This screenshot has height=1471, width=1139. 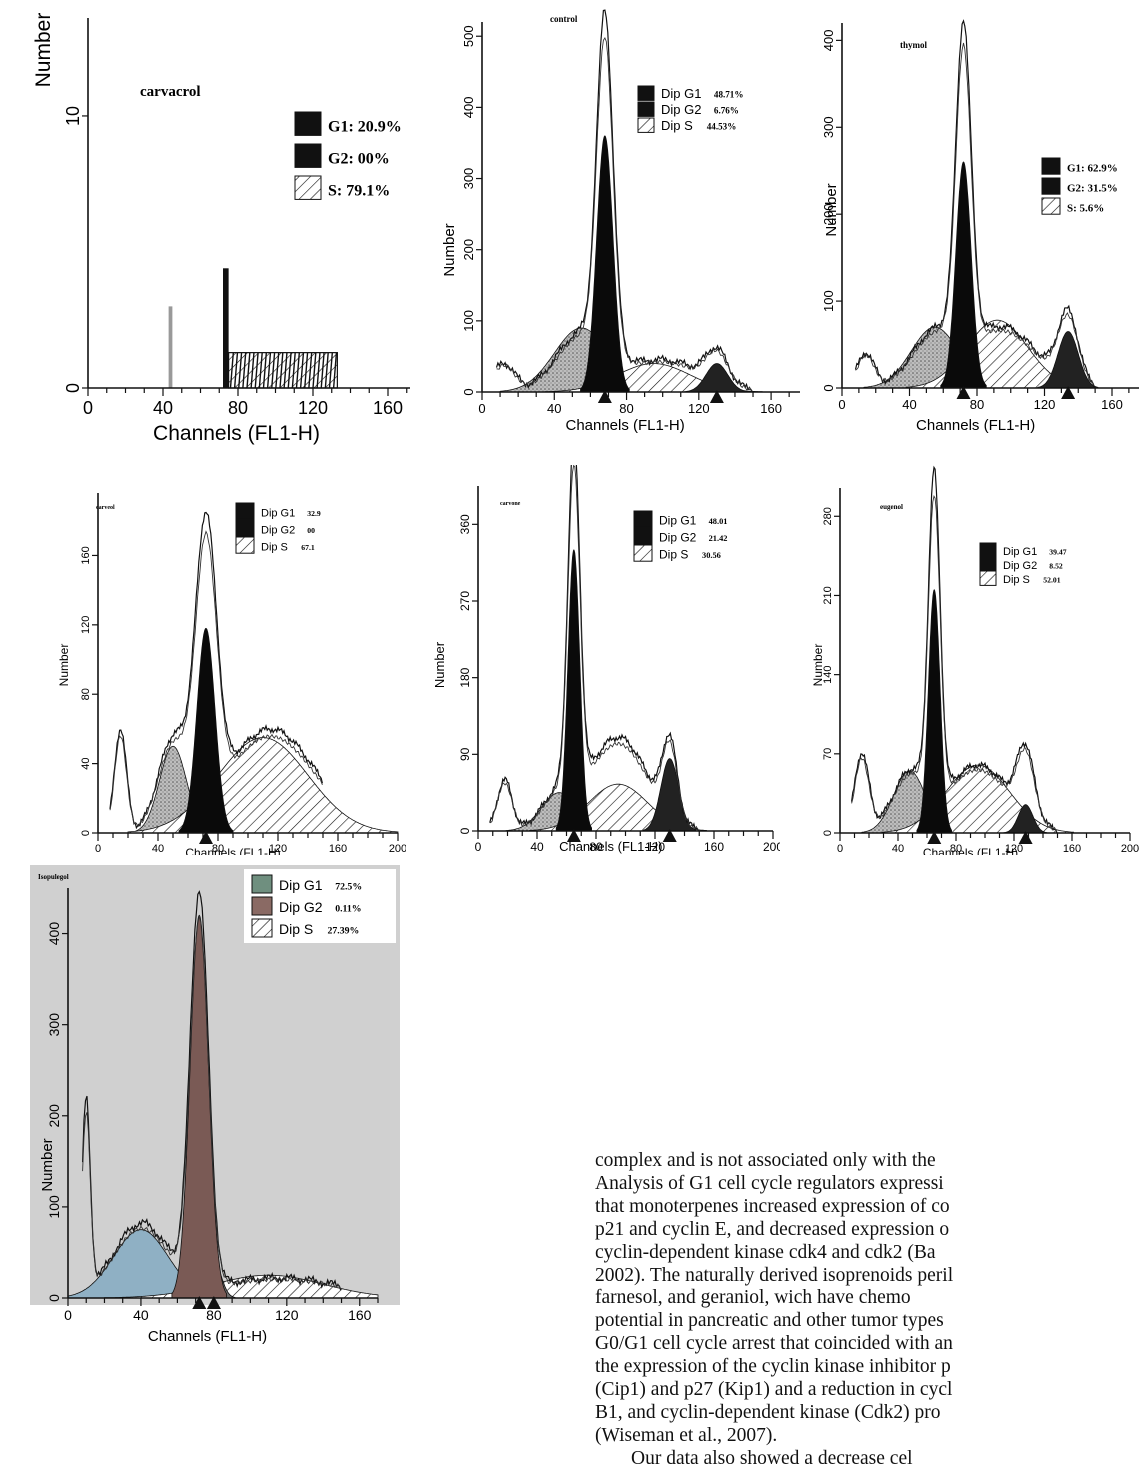 I want to click on panel-title: Isopulegol, so click(x=53, y=877).